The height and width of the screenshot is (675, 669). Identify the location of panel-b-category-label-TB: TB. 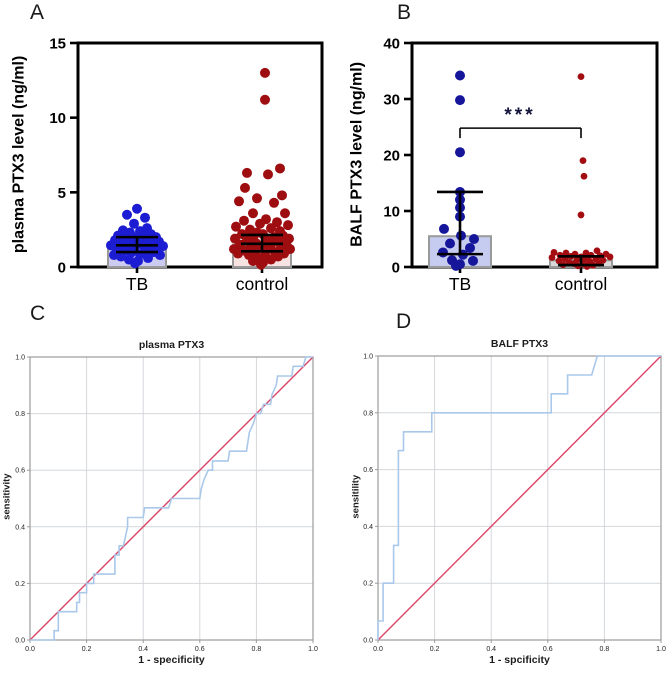
(460, 284).